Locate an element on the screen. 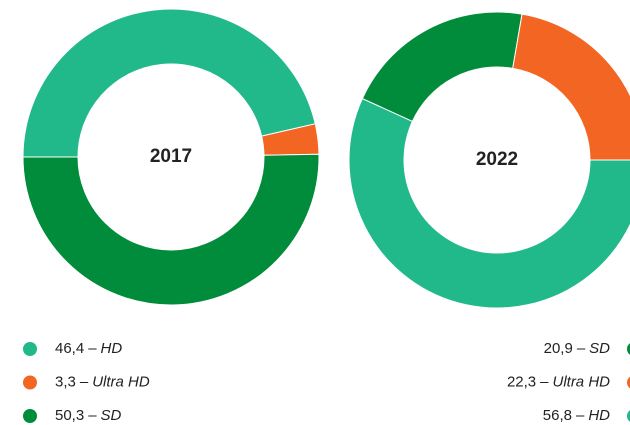  legend-item: 56,8– HD is located at coordinates (586, 415).